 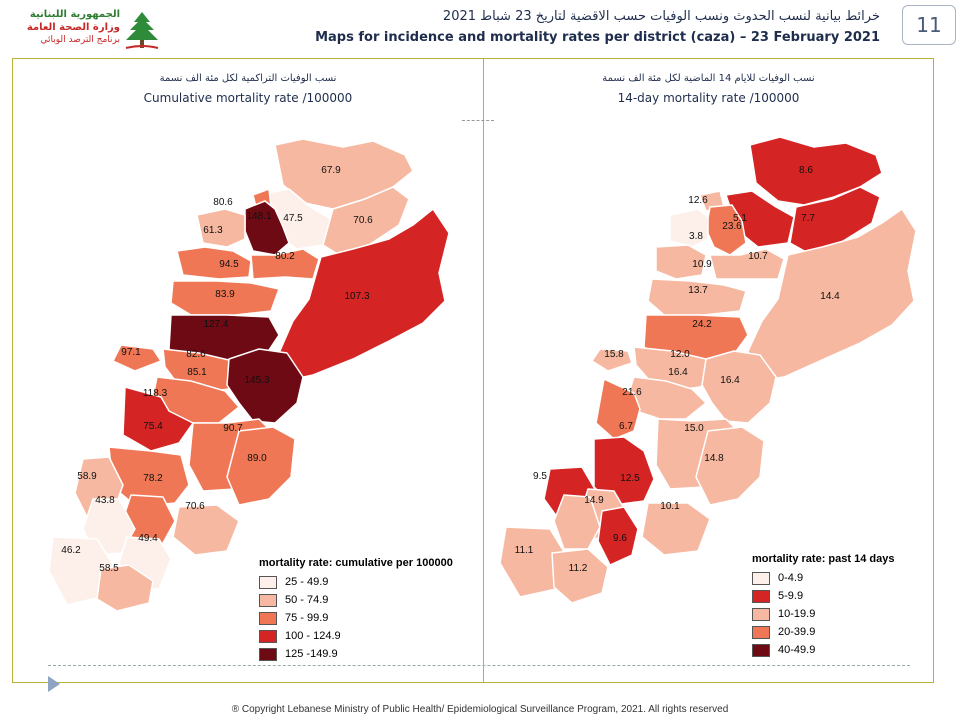 I want to click on right-legend-items: 0-4.9 5-9.9 10-19.9 20-39.9 40-49.9, so click(x=823, y=614).